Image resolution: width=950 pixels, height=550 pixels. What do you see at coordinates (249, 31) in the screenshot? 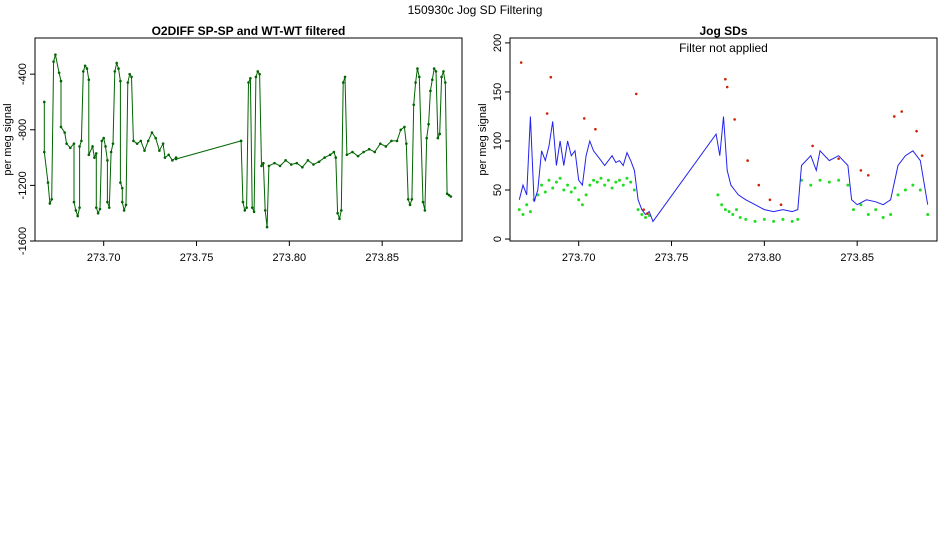
I see `chart-title: O2DIFF SP-SP and WT-WT filtered` at bounding box center [249, 31].